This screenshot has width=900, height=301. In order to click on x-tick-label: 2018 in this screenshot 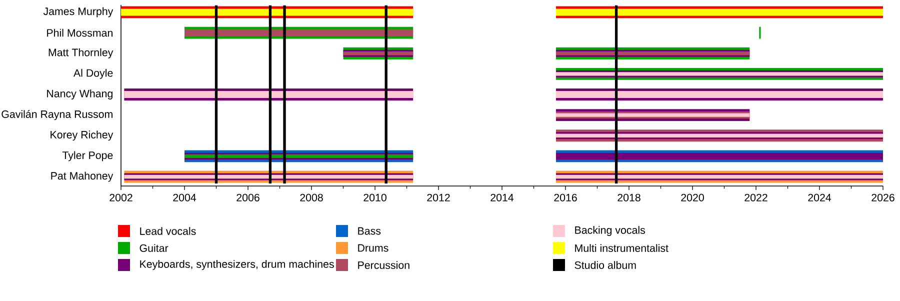, I will do `click(629, 198)`.